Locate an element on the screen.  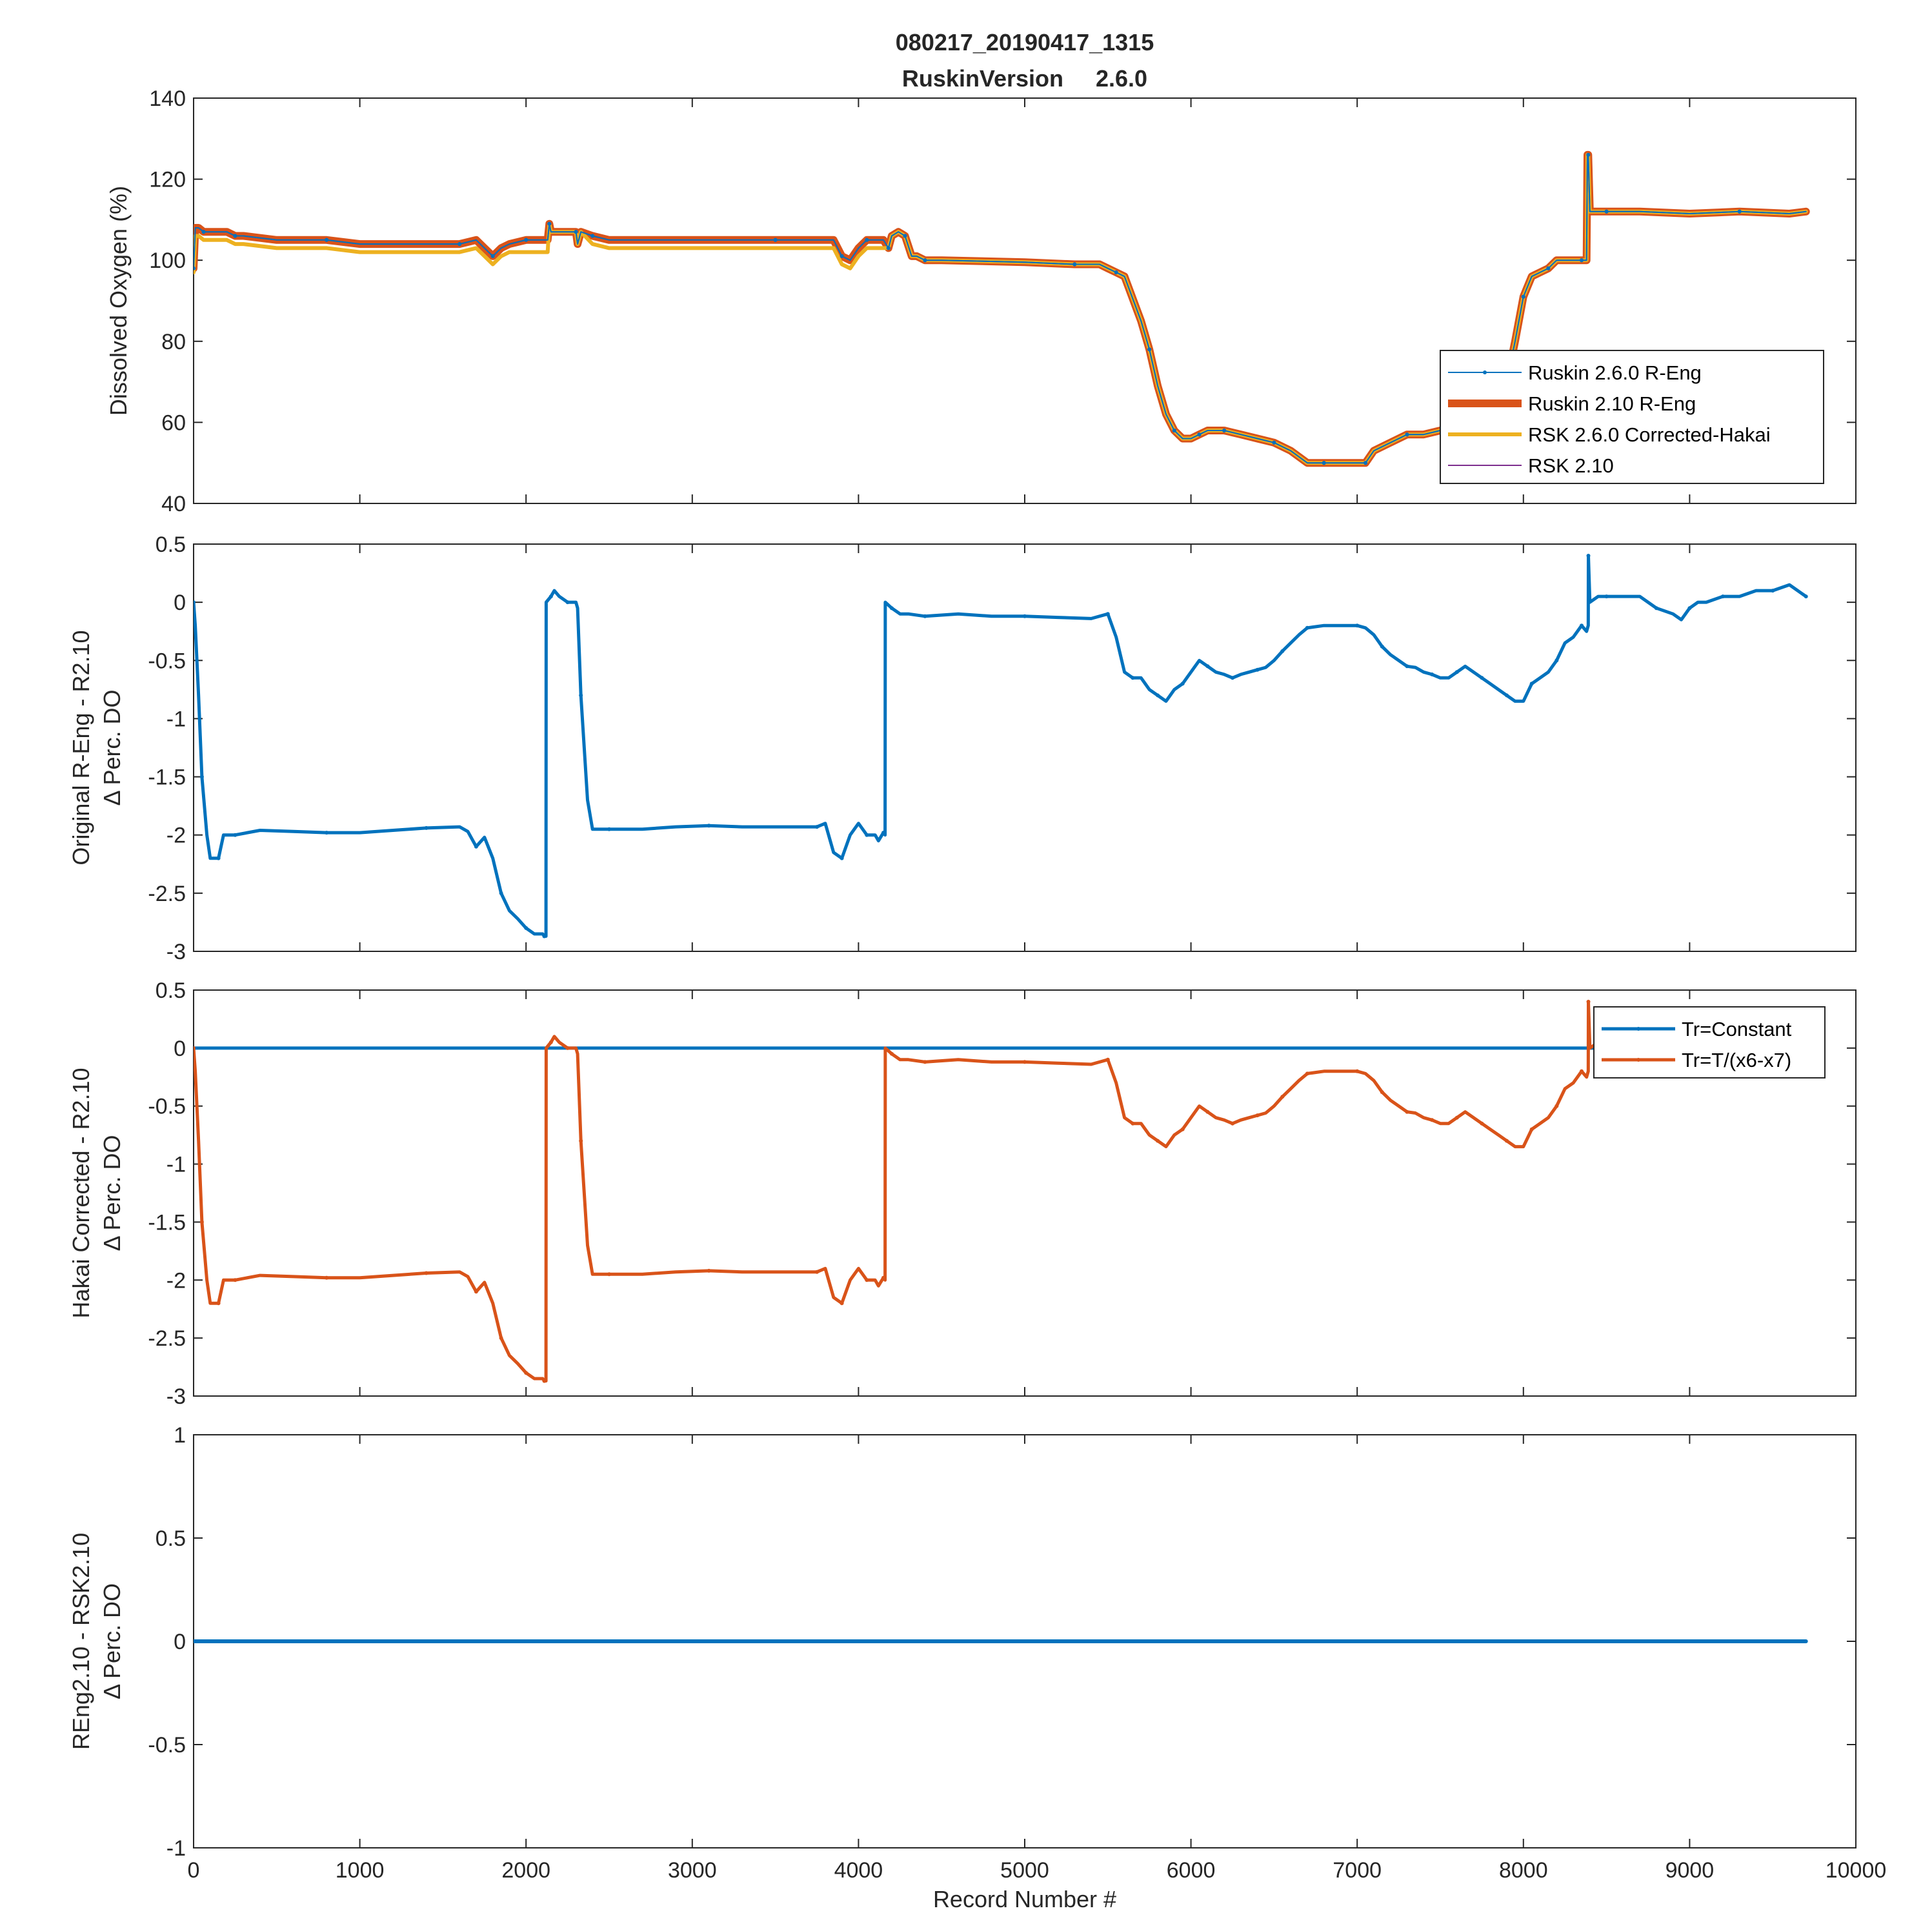
y-tick-label: 120 is located at coordinates (167, 180).